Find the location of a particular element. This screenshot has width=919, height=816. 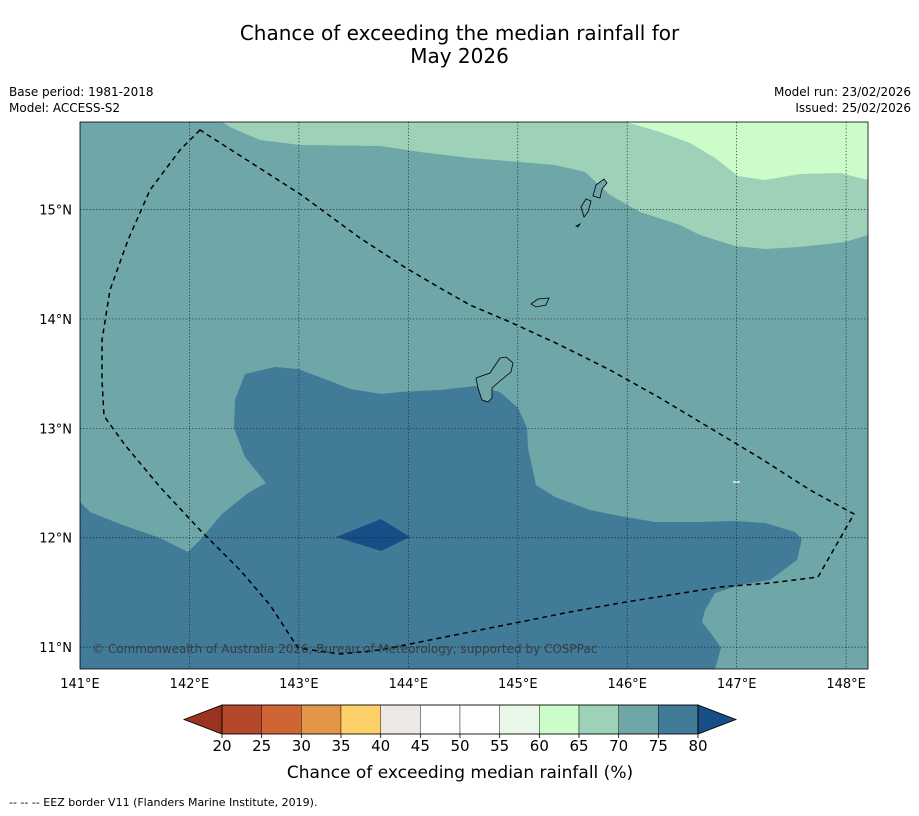

colorbar-over-arrow is located at coordinates (717, 719).